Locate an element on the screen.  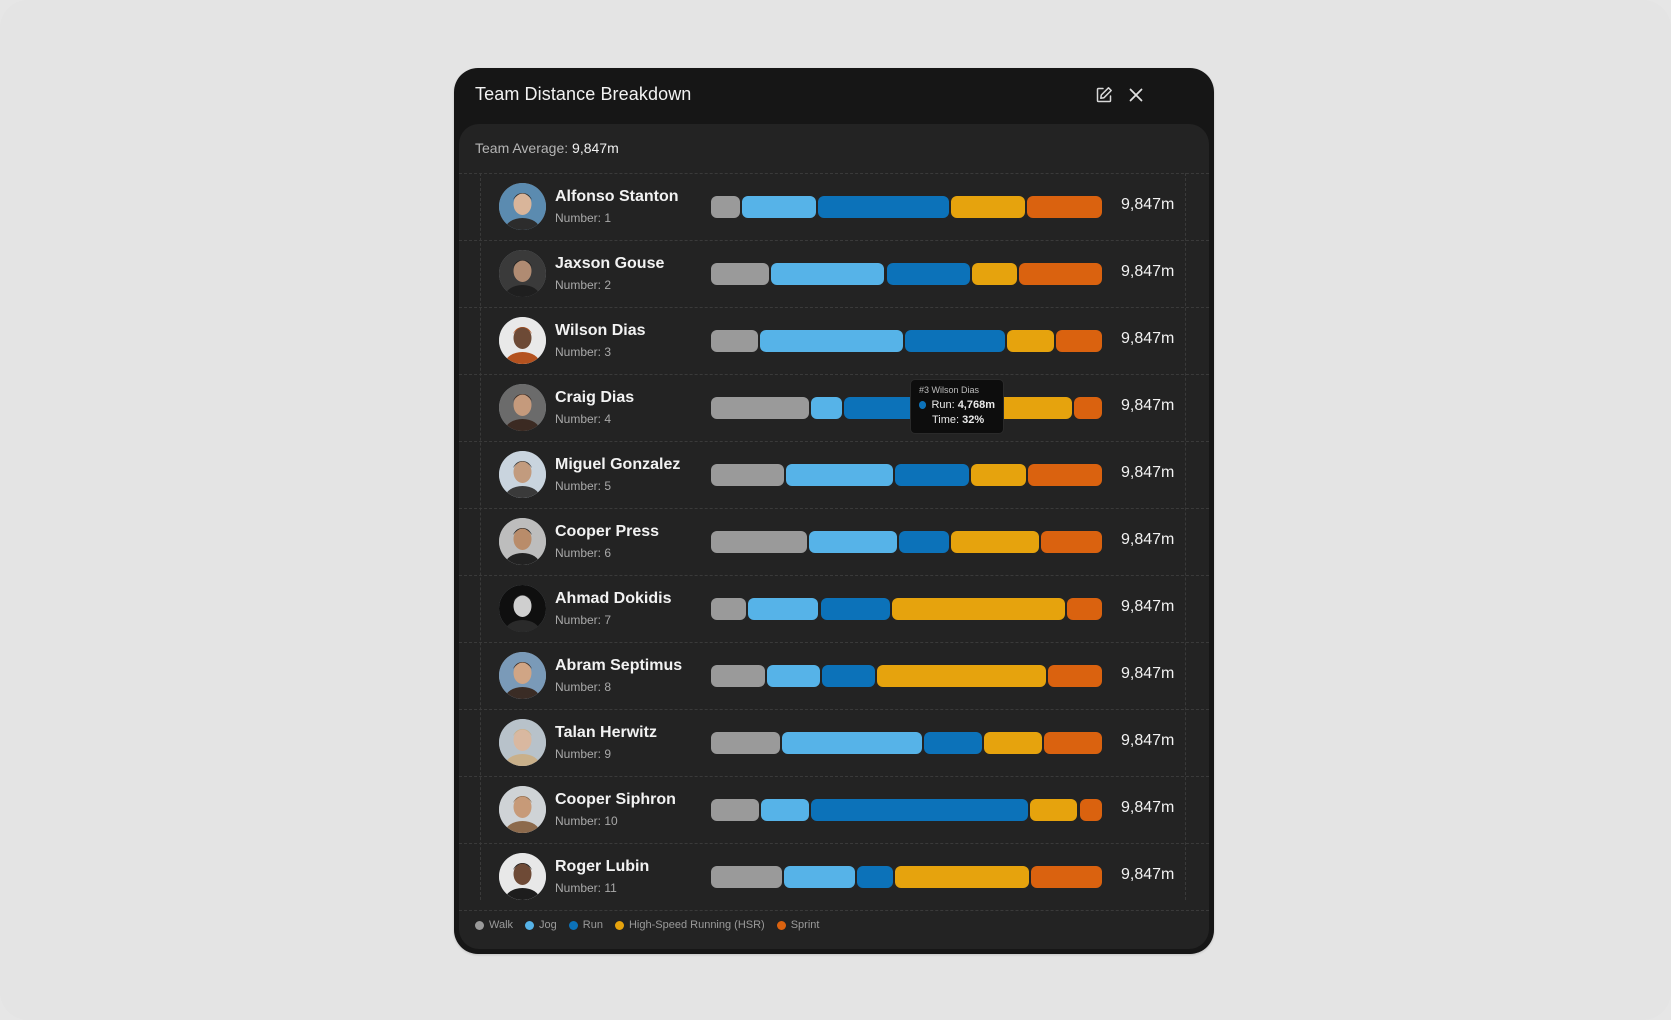
player-name: Ahmad Dokidis is located at coordinates (613, 598).